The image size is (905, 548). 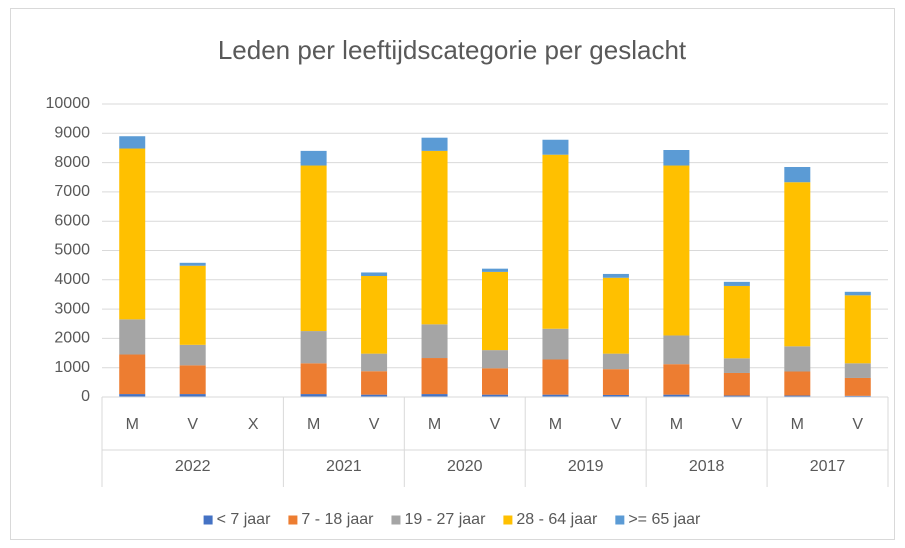 What do you see at coordinates (253, 424) in the screenshot?
I see `x-tick-label: X` at bounding box center [253, 424].